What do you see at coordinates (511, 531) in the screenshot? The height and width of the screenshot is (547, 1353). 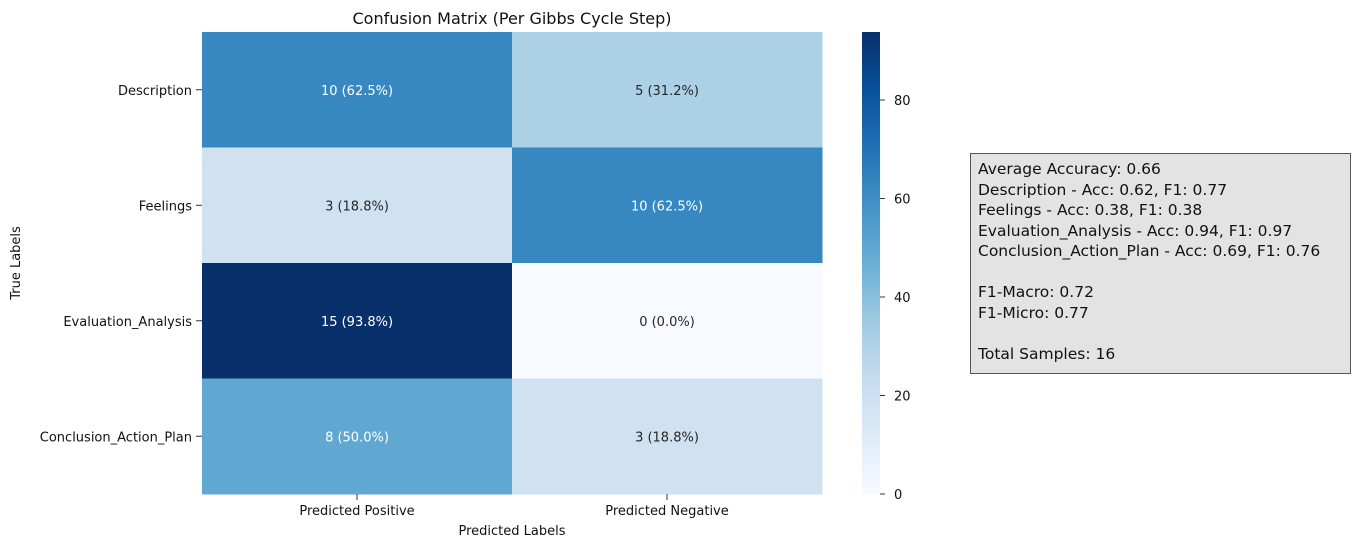 I see `x-axis-label: Predicted Labels` at bounding box center [511, 531].